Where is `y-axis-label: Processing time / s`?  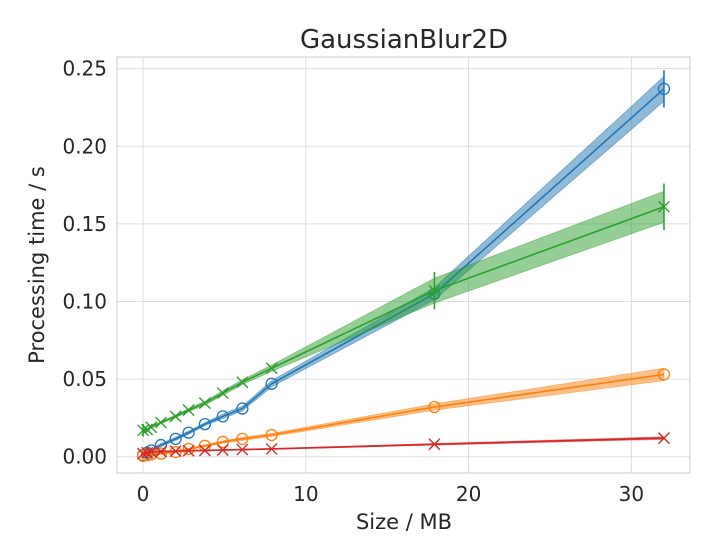 y-axis-label: Processing time / s is located at coordinates (37, 265).